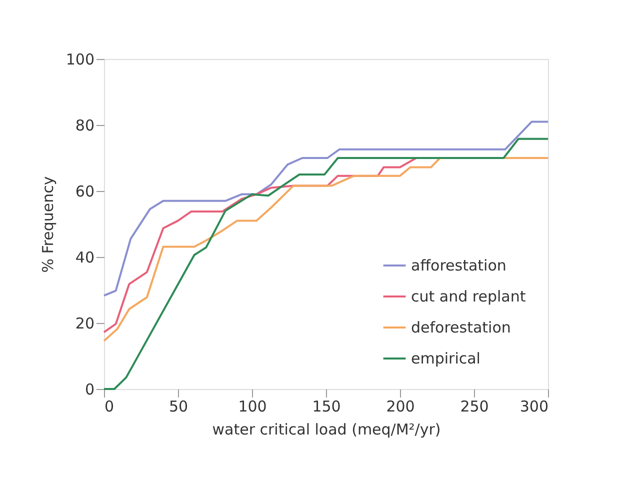 The image size is (642, 482). What do you see at coordinates (468, 297) in the screenshot?
I see `legend-label: cut and replant` at bounding box center [468, 297].